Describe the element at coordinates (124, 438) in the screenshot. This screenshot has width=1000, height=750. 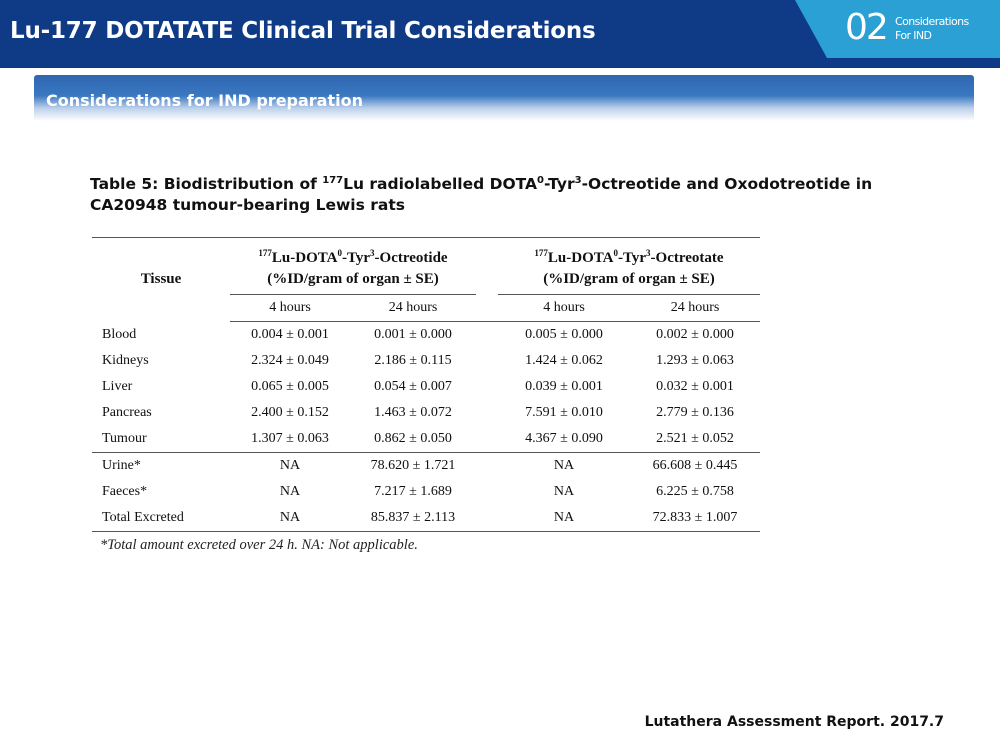
I see `tissue-cell: Tumour` at that location.